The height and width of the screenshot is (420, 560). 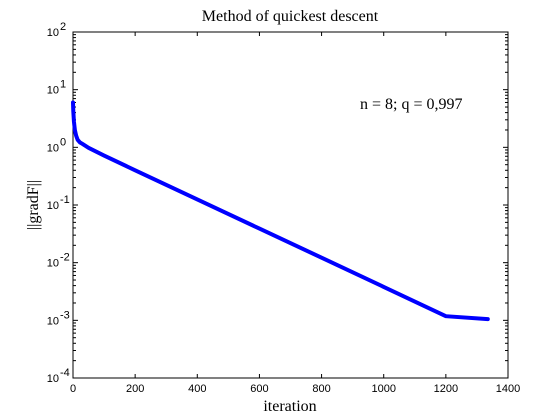 What do you see at coordinates (383, 389) in the screenshot?
I see `x-tick-label: 1000` at bounding box center [383, 389].